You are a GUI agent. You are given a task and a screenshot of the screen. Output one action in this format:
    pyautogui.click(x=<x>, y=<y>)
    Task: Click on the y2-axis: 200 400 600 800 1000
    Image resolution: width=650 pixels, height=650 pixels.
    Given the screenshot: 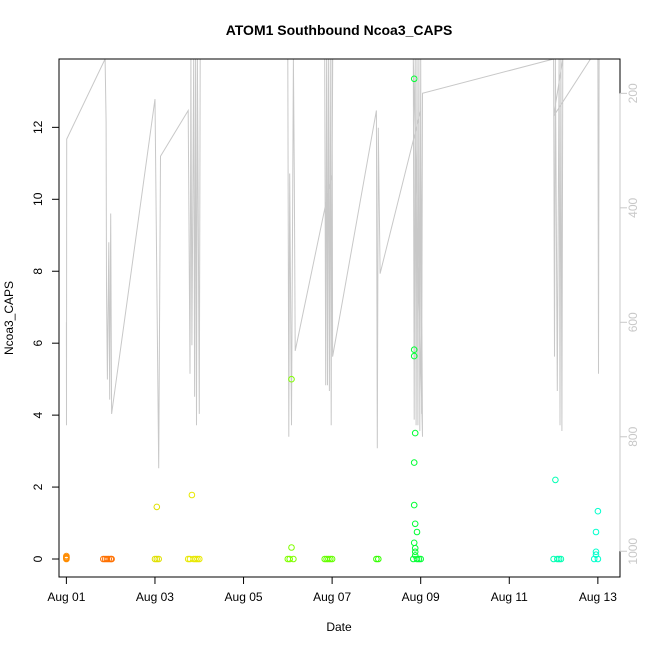 What is the action you would take?
    pyautogui.click(x=629, y=324)
    